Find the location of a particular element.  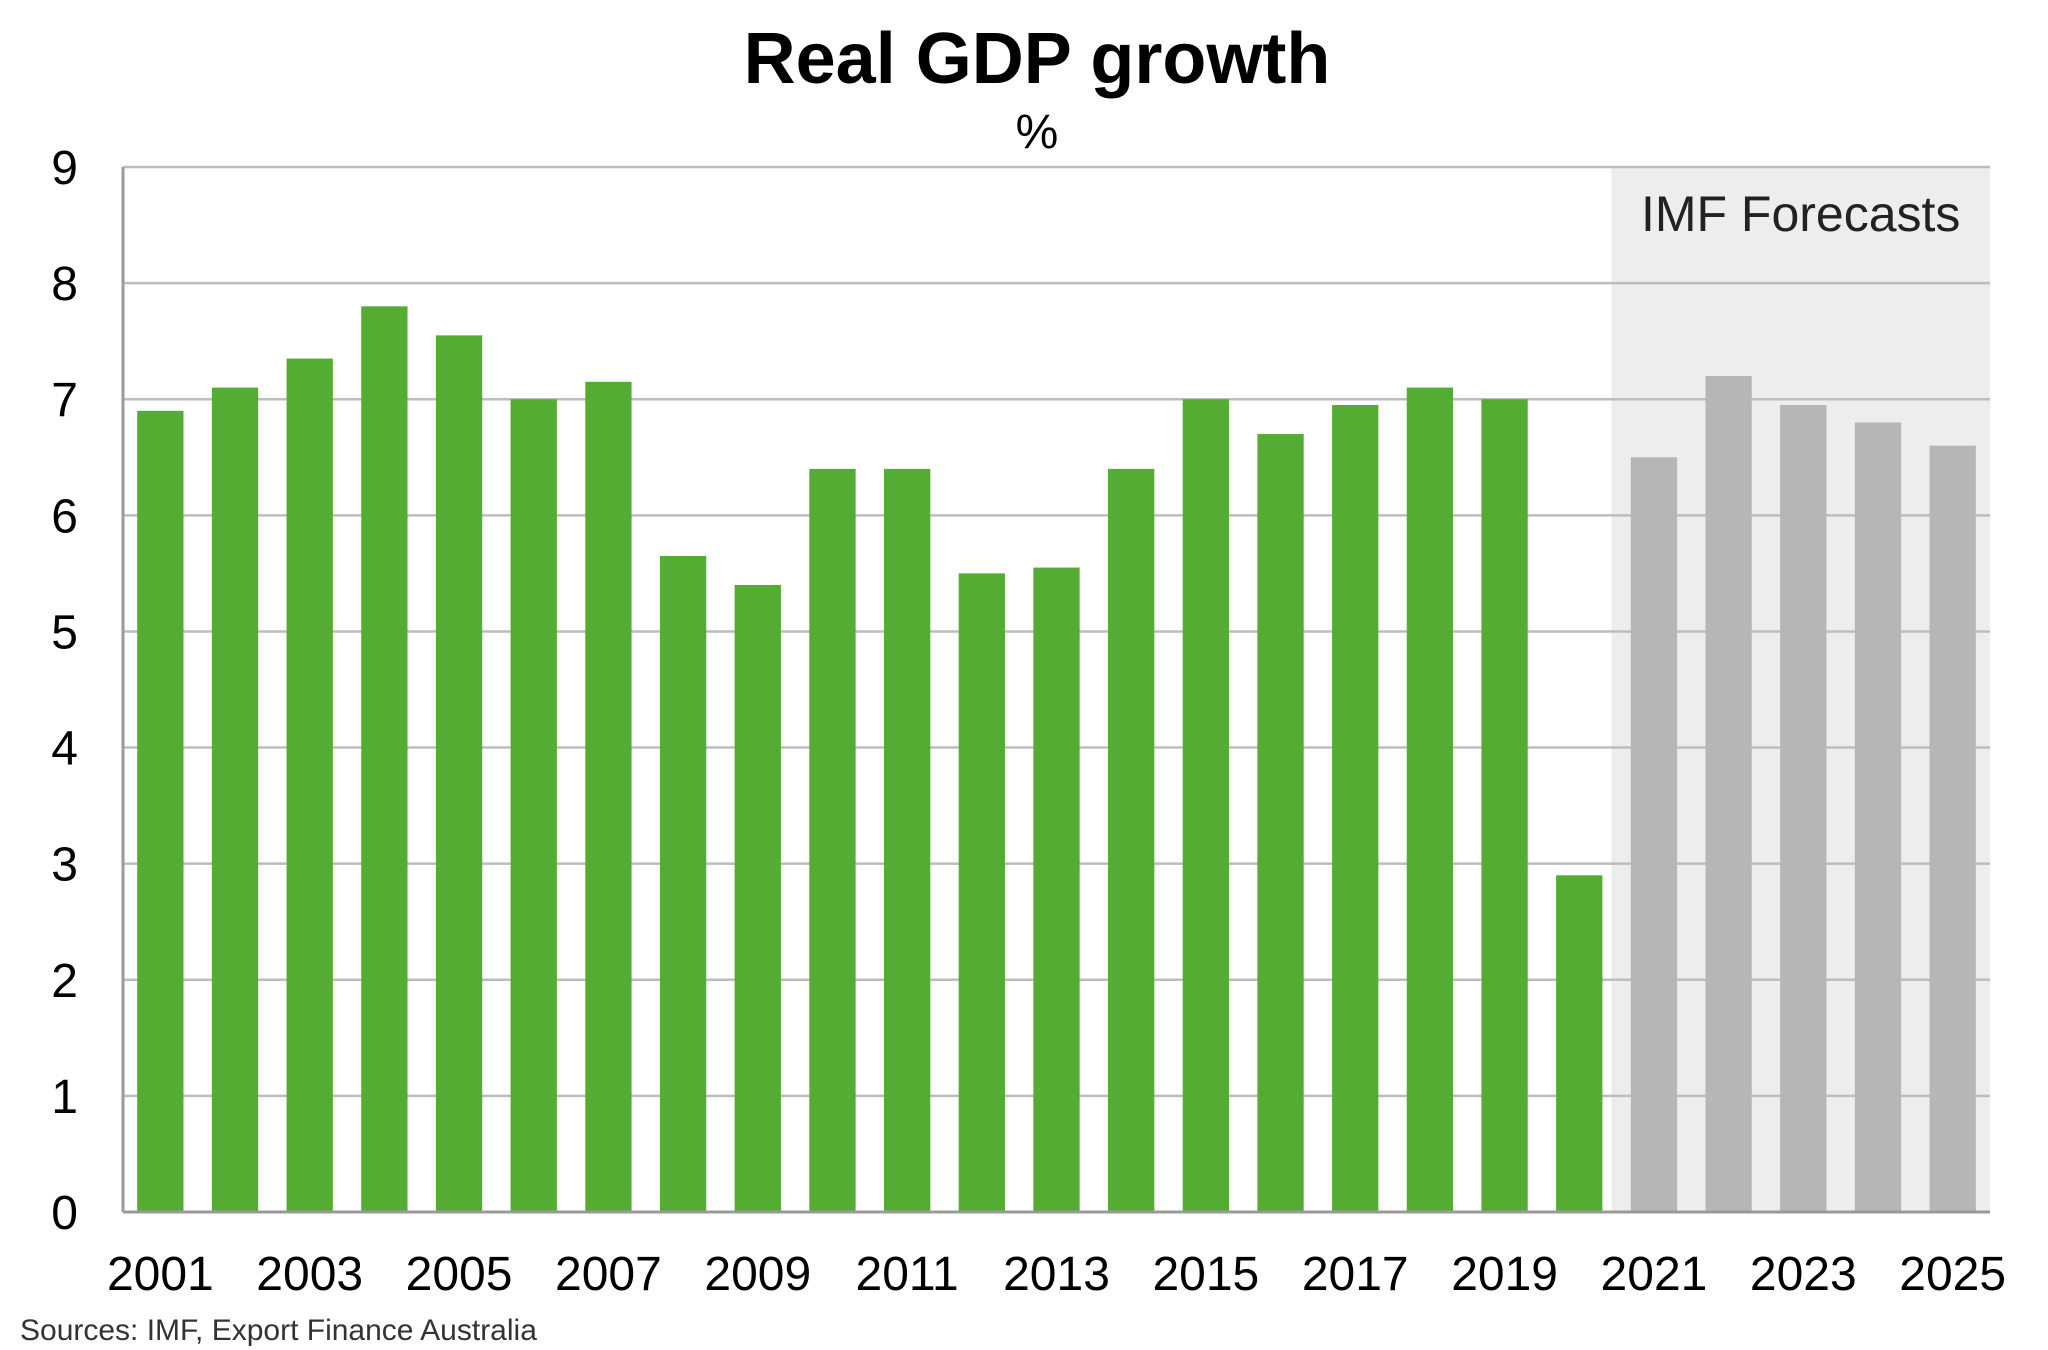

bar-2019 is located at coordinates (1504, 805).